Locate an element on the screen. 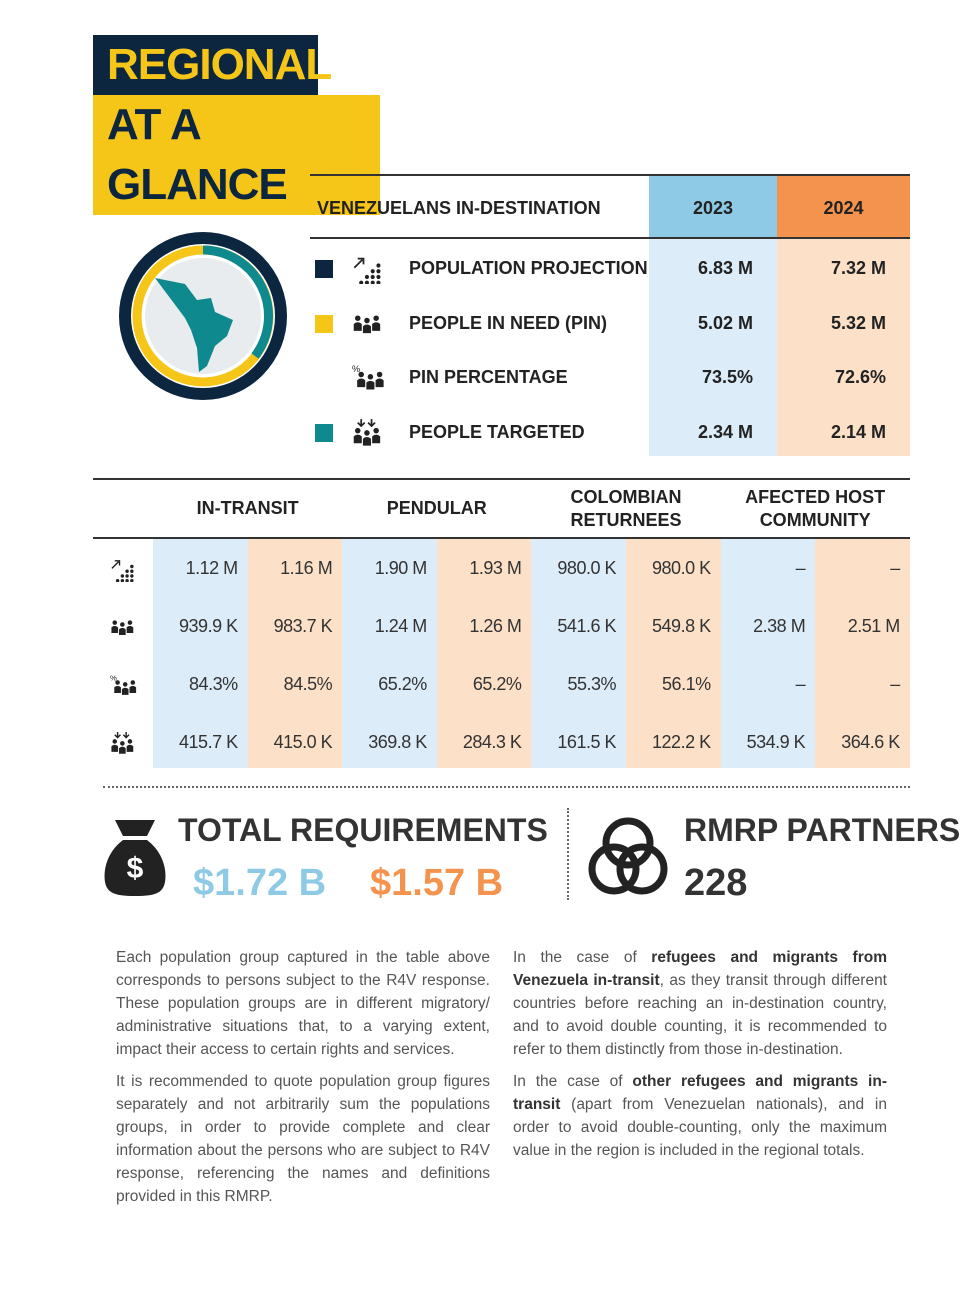  row-label: PEOPLE TARGETED is located at coordinates (497, 431).